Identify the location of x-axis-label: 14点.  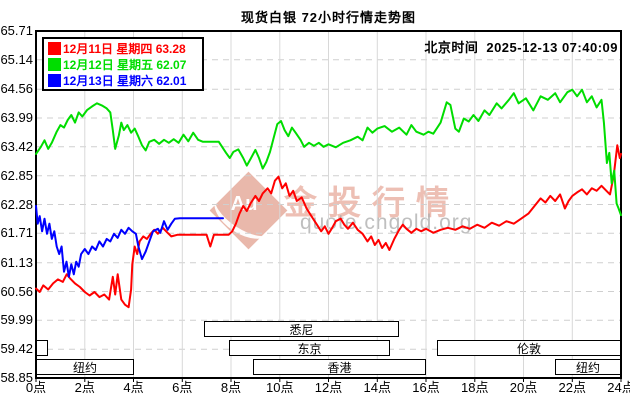
(377, 387).